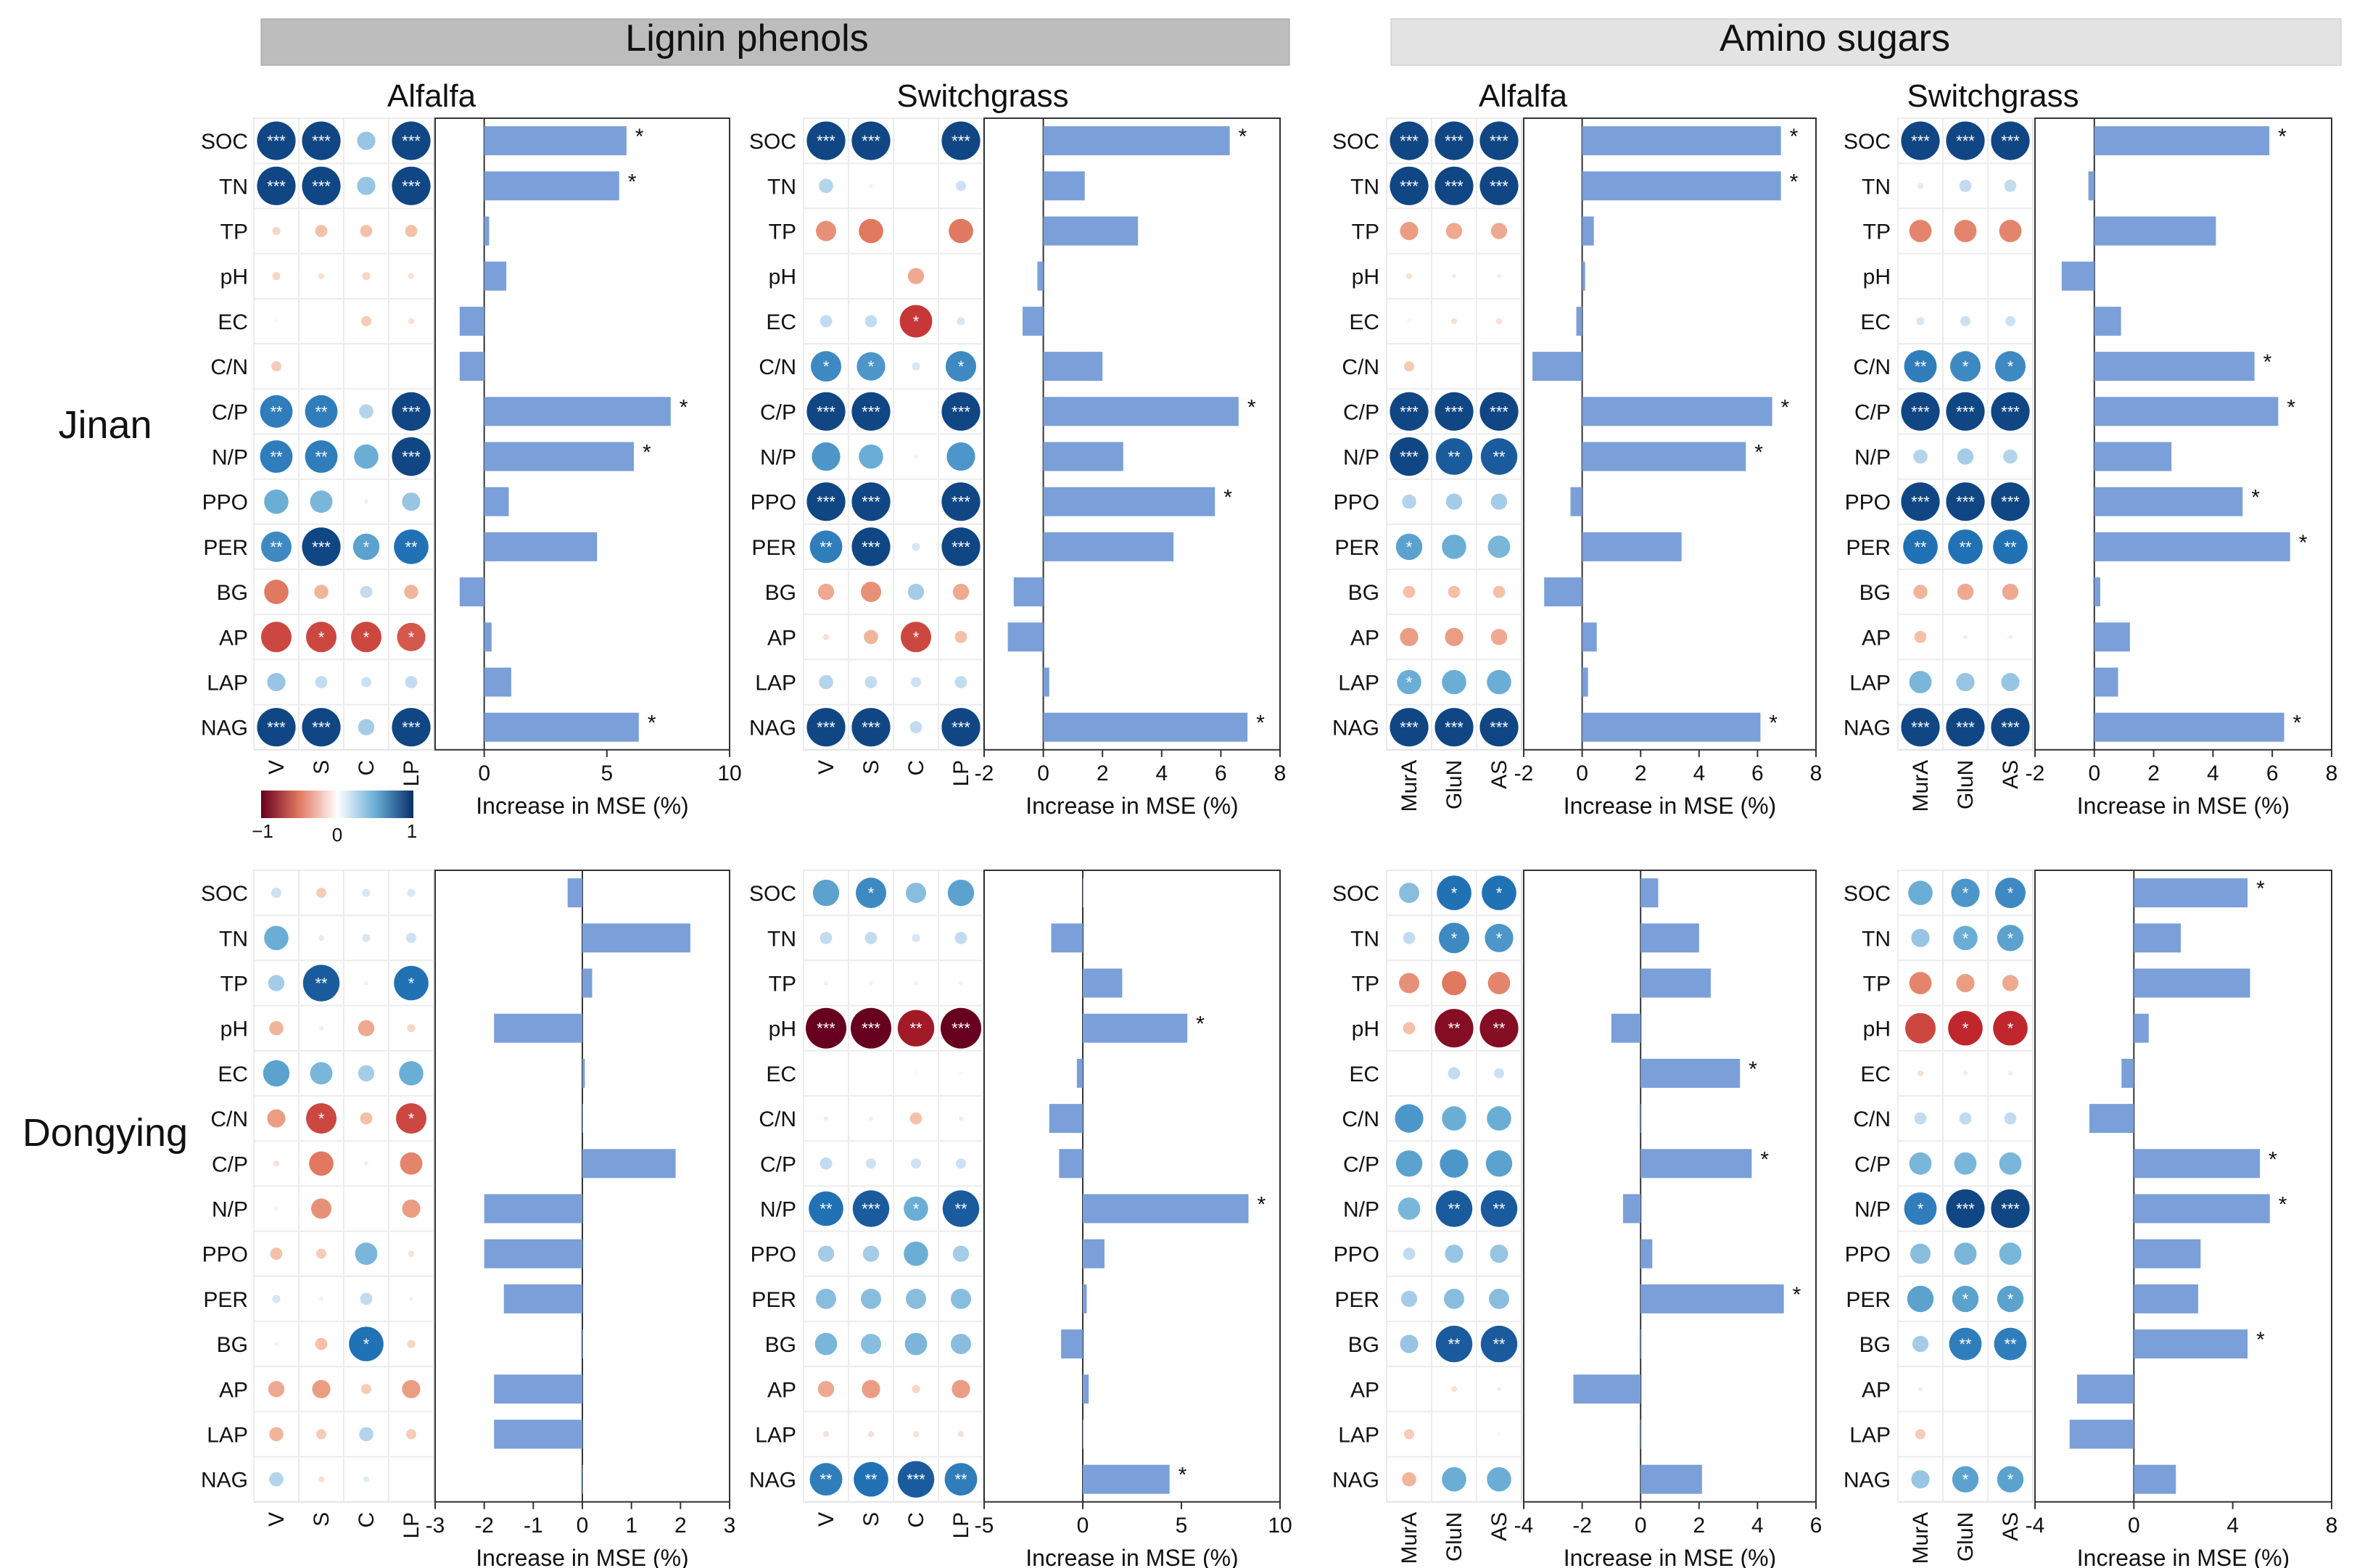  Describe the element at coordinates (1817, 1526) in the screenshot. I see `x-tick-label: 6` at that location.